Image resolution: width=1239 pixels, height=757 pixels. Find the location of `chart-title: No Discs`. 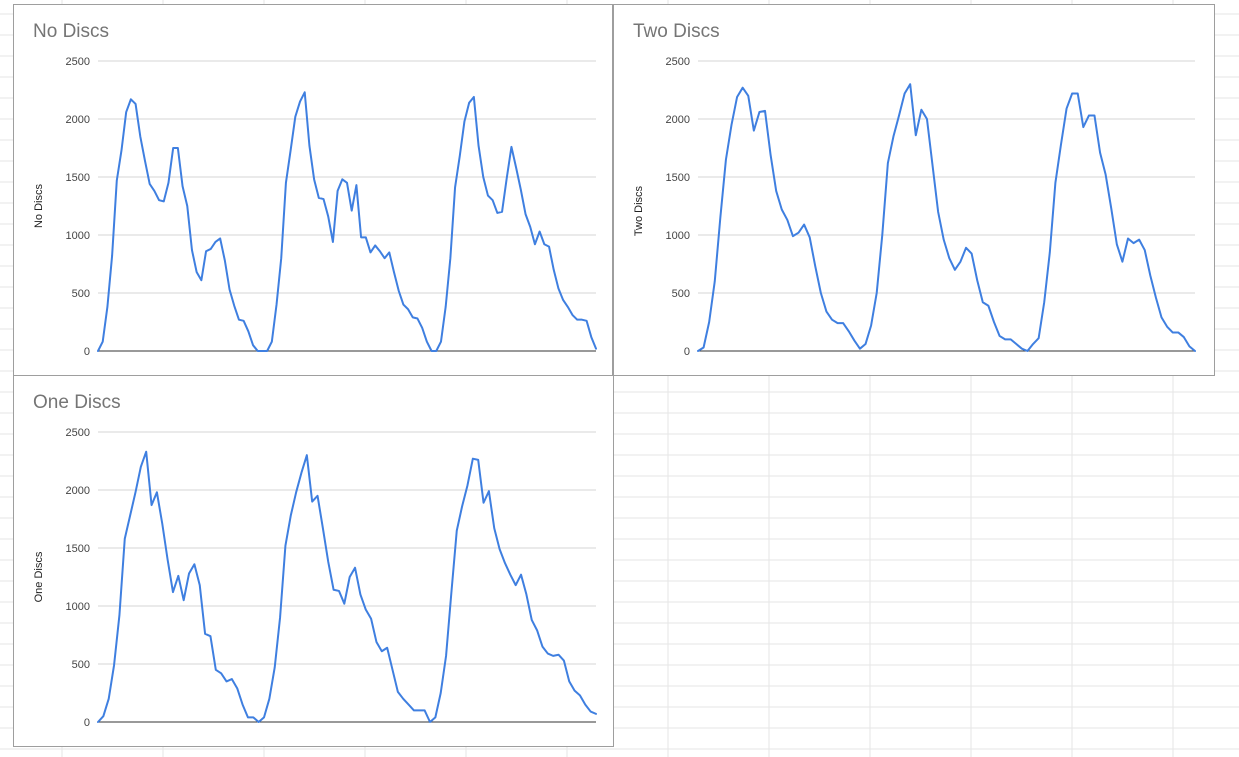

chart-title: No Discs is located at coordinates (71, 31).